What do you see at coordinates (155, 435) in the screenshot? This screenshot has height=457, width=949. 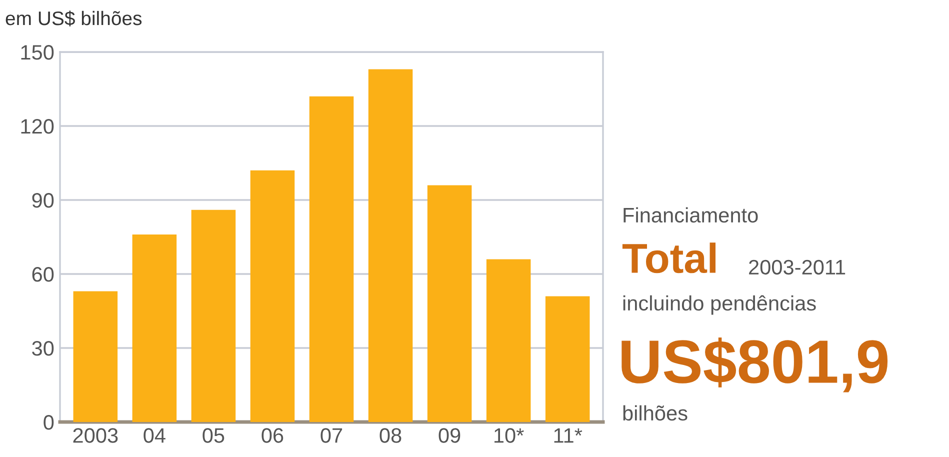 I see `x-tick-label: 04` at bounding box center [155, 435].